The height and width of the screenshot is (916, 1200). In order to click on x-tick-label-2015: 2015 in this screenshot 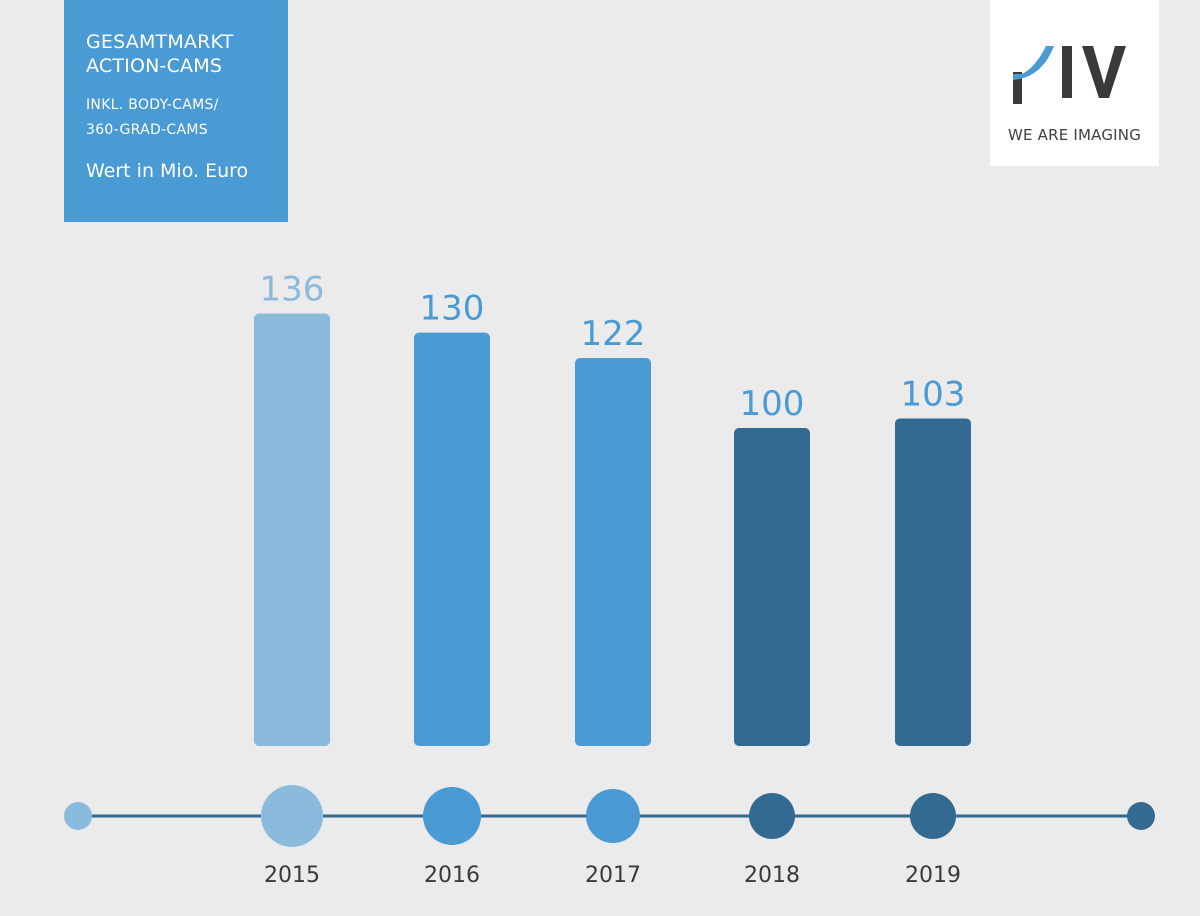, I will do `click(292, 875)`.